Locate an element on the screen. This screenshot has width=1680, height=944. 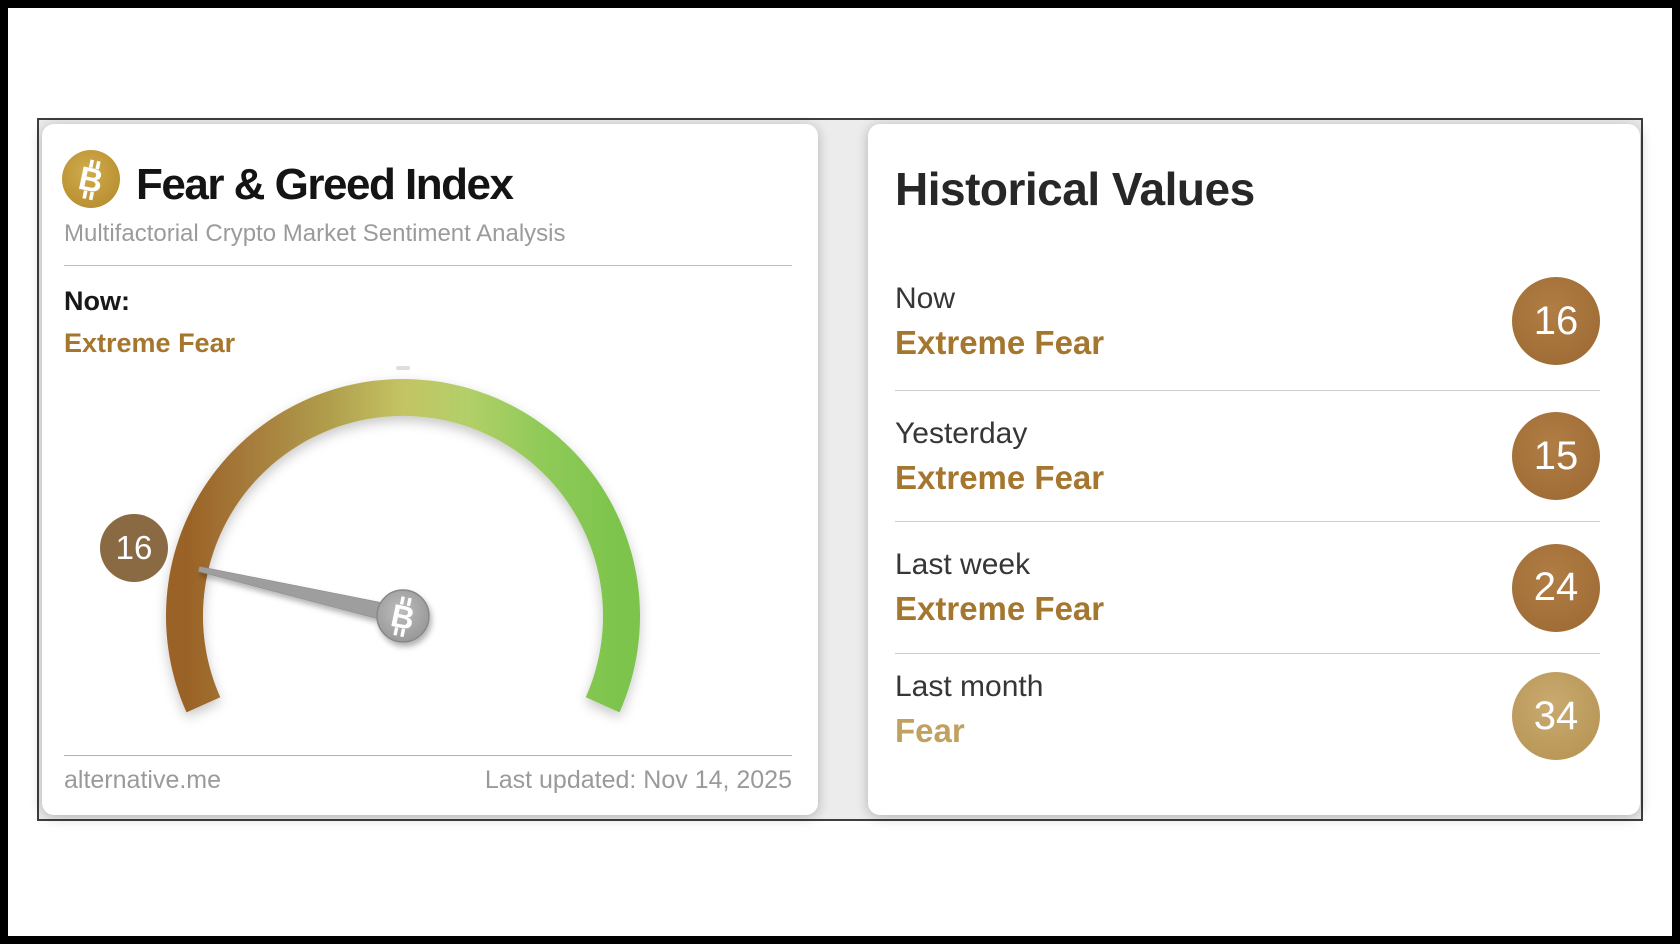
historical-row-now: Now Extreme Fear 16 is located at coordinates (1247, 321).